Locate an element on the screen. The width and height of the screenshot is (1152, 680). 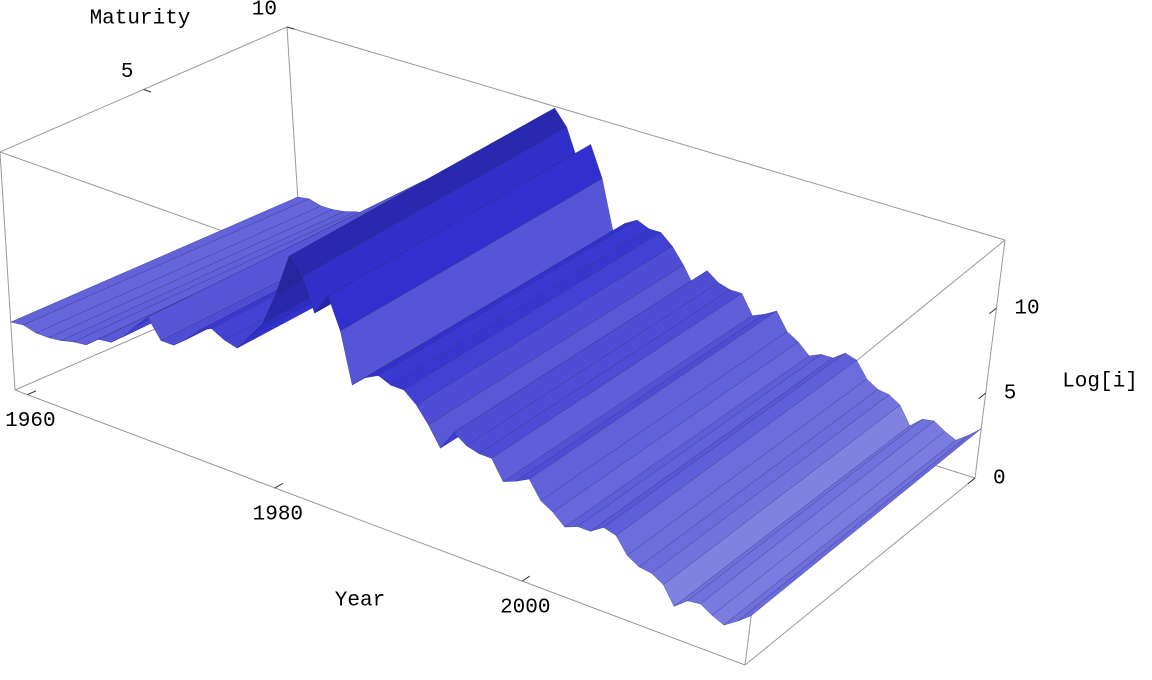
x-tick-label: 1960 is located at coordinates (30, 421).